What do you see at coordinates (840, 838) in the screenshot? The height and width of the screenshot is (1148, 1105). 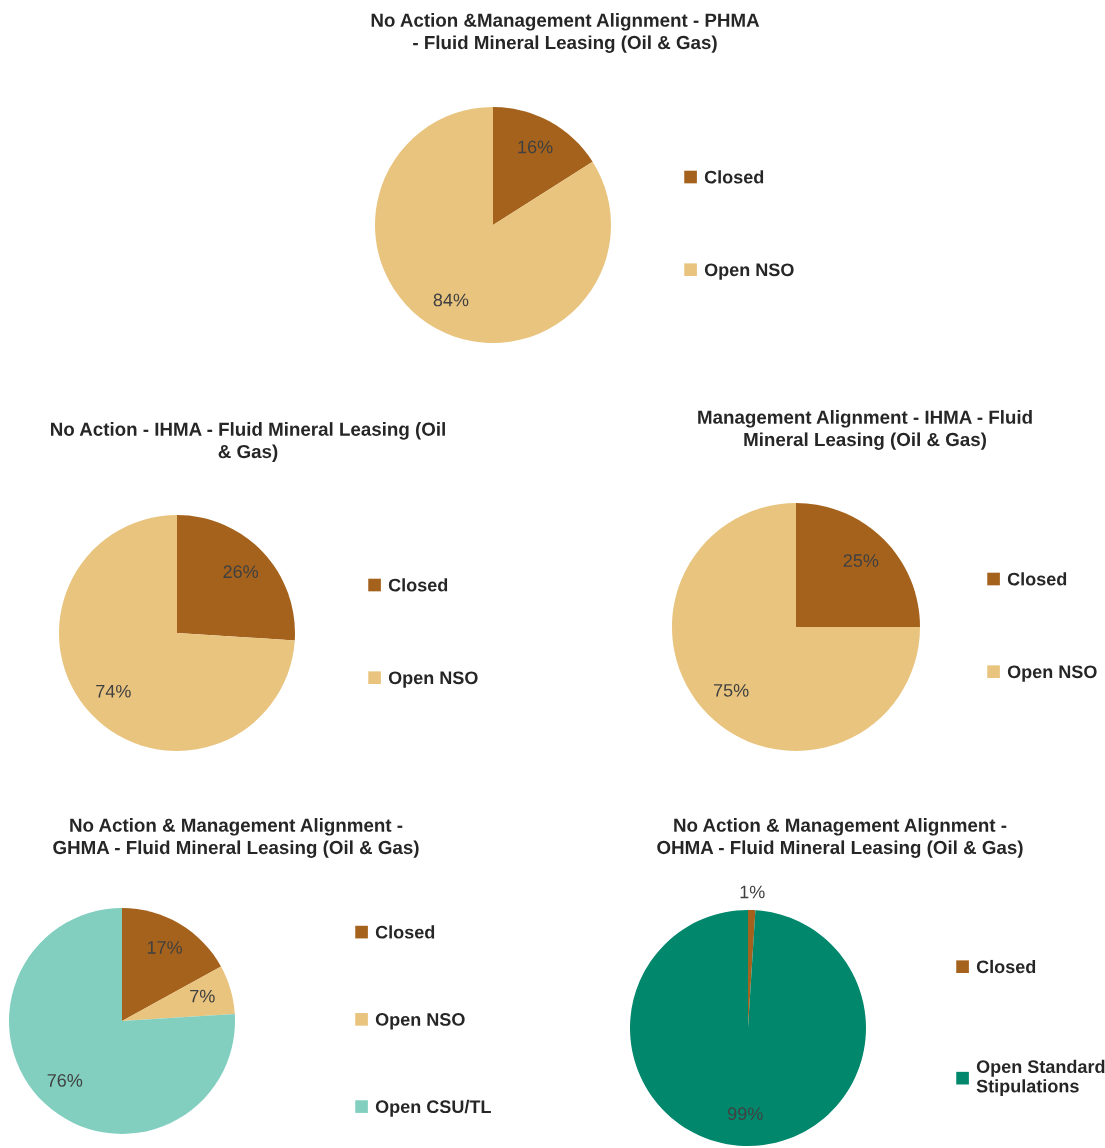 I see `chart-title: No Action & Management Alignment - OHMA - Fluid Mineral Leasing (Oil & Gas)` at bounding box center [840, 838].